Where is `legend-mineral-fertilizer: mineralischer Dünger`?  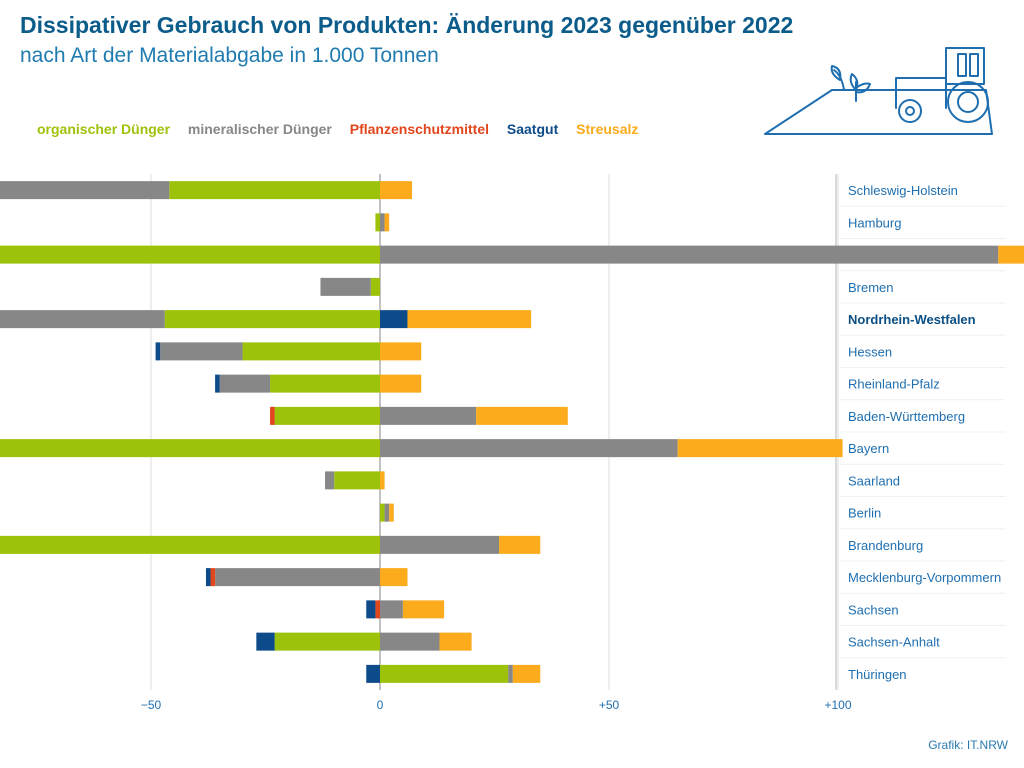 legend-mineral-fertilizer: mineralischer Dünger is located at coordinates (259, 129).